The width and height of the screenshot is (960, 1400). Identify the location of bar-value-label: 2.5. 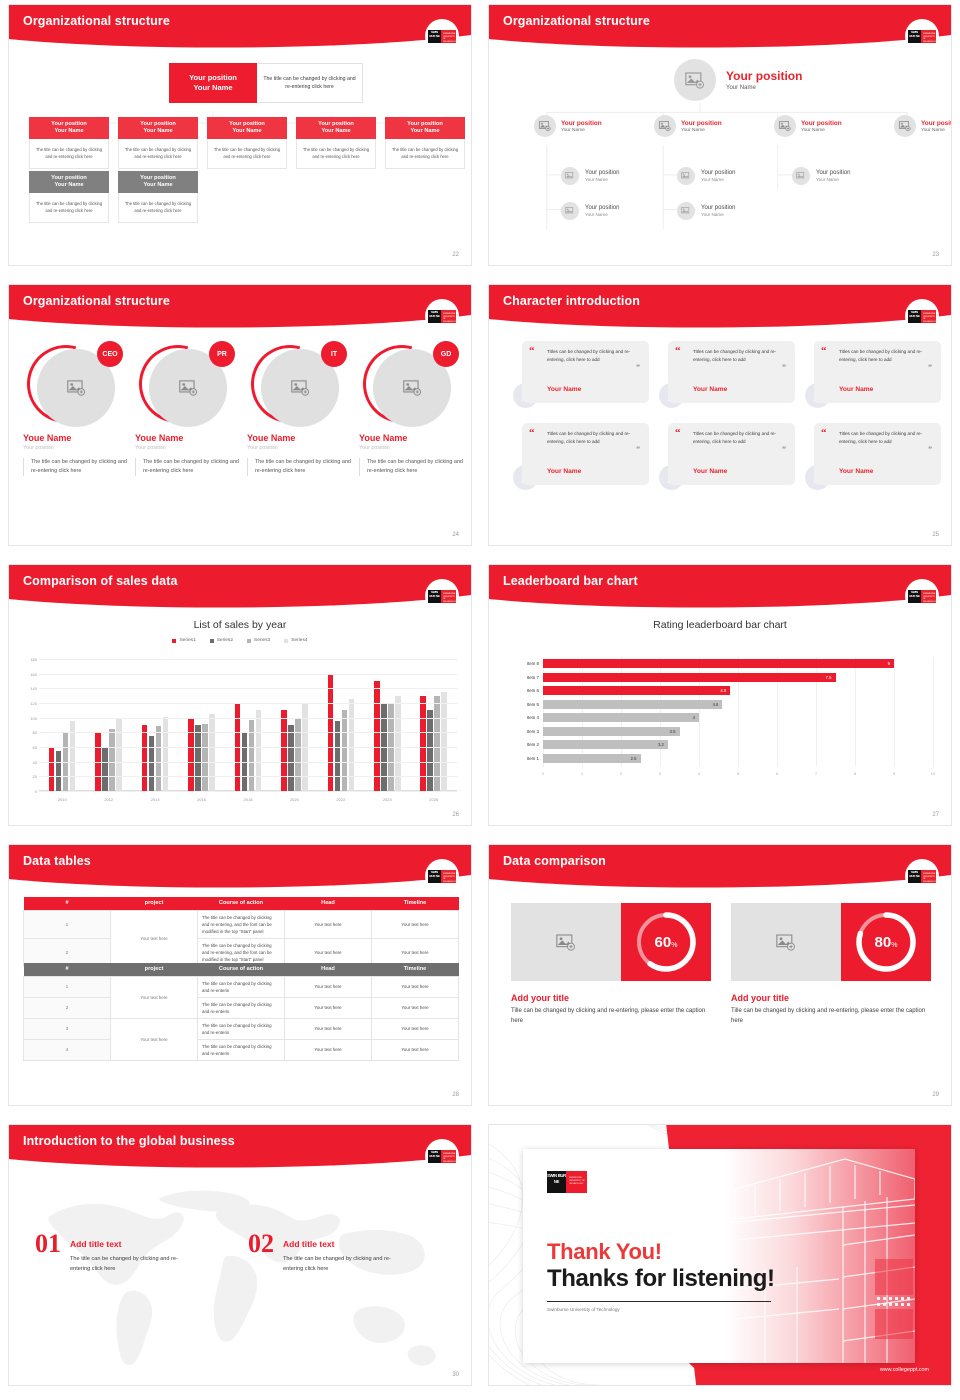
(633, 758).